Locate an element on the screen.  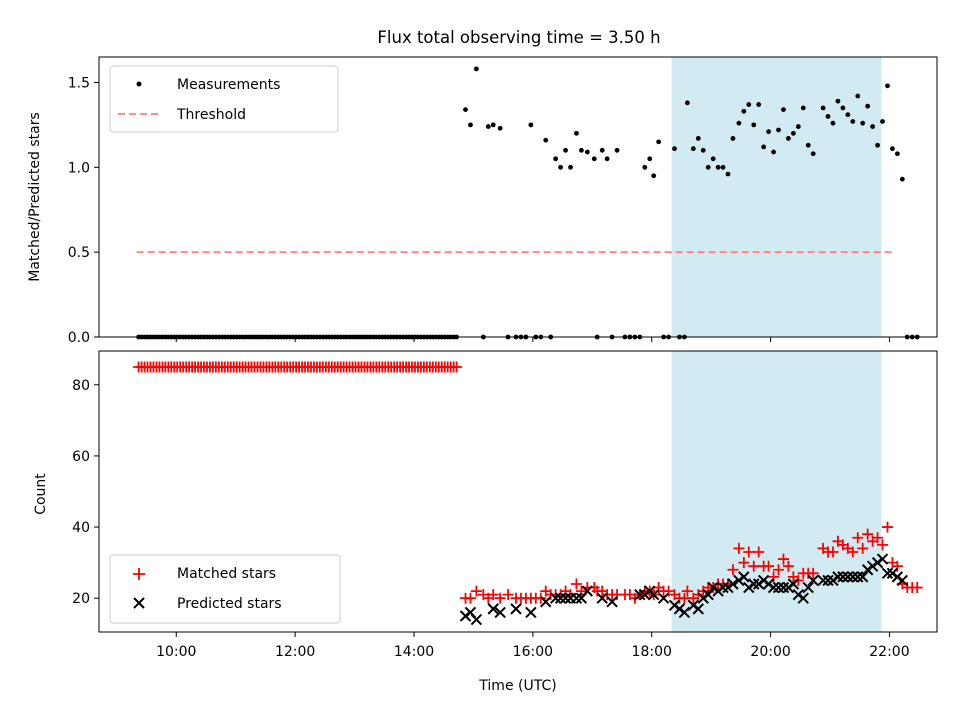
ratio-legend: Measurements Threshold is located at coordinates (224, 99).